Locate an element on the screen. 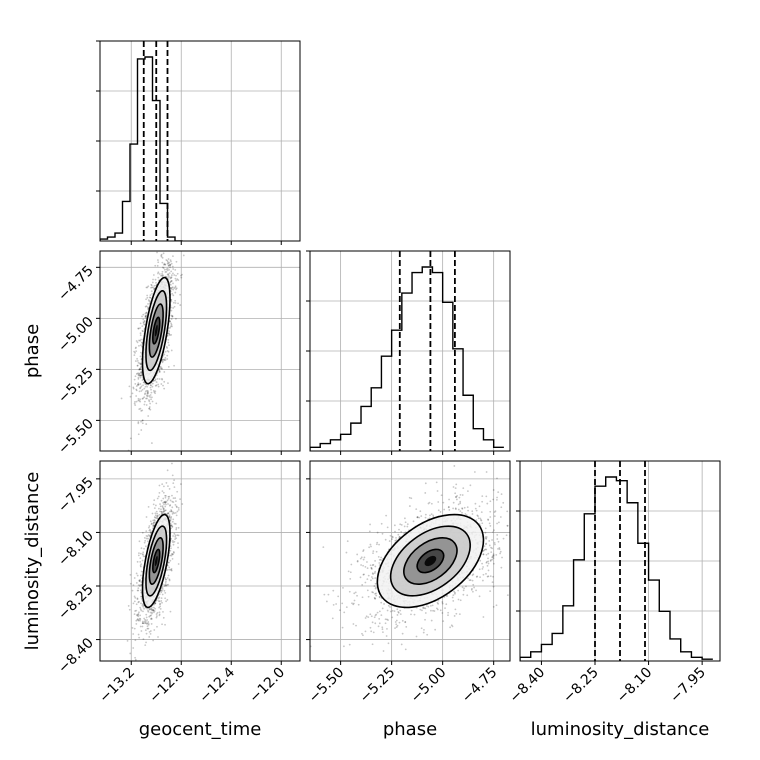  panel-geocent_time is located at coordinates (198, 142).